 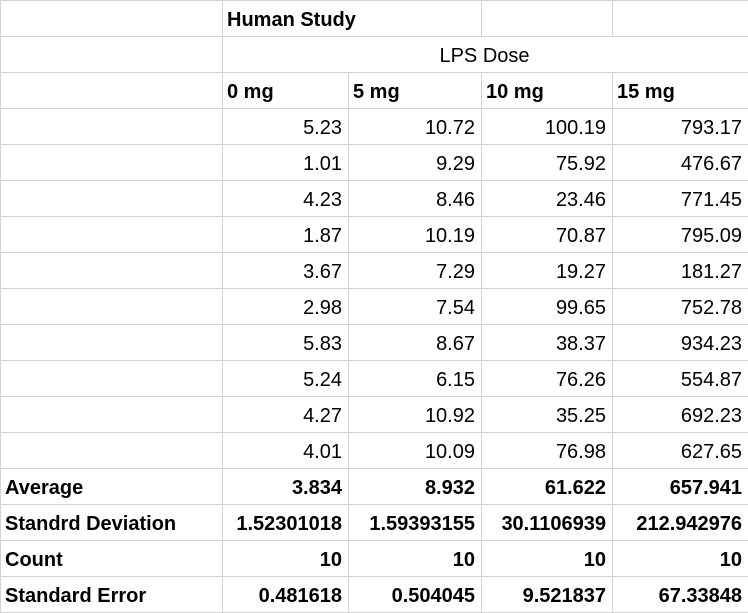 What do you see at coordinates (485, 55) in the screenshot?
I see `group-header-lps-dose: LPS Dose` at bounding box center [485, 55].